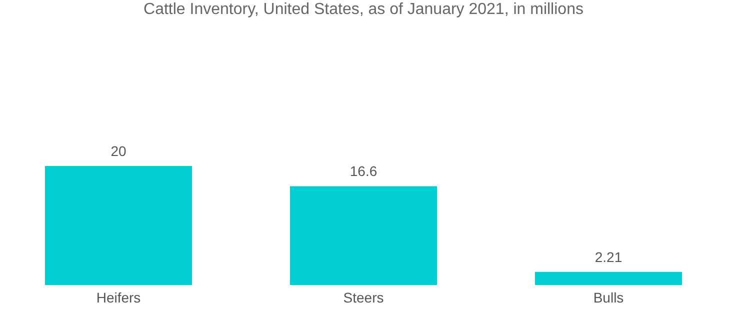  What do you see at coordinates (364, 171) in the screenshot?
I see `data-label: 16.6` at bounding box center [364, 171].